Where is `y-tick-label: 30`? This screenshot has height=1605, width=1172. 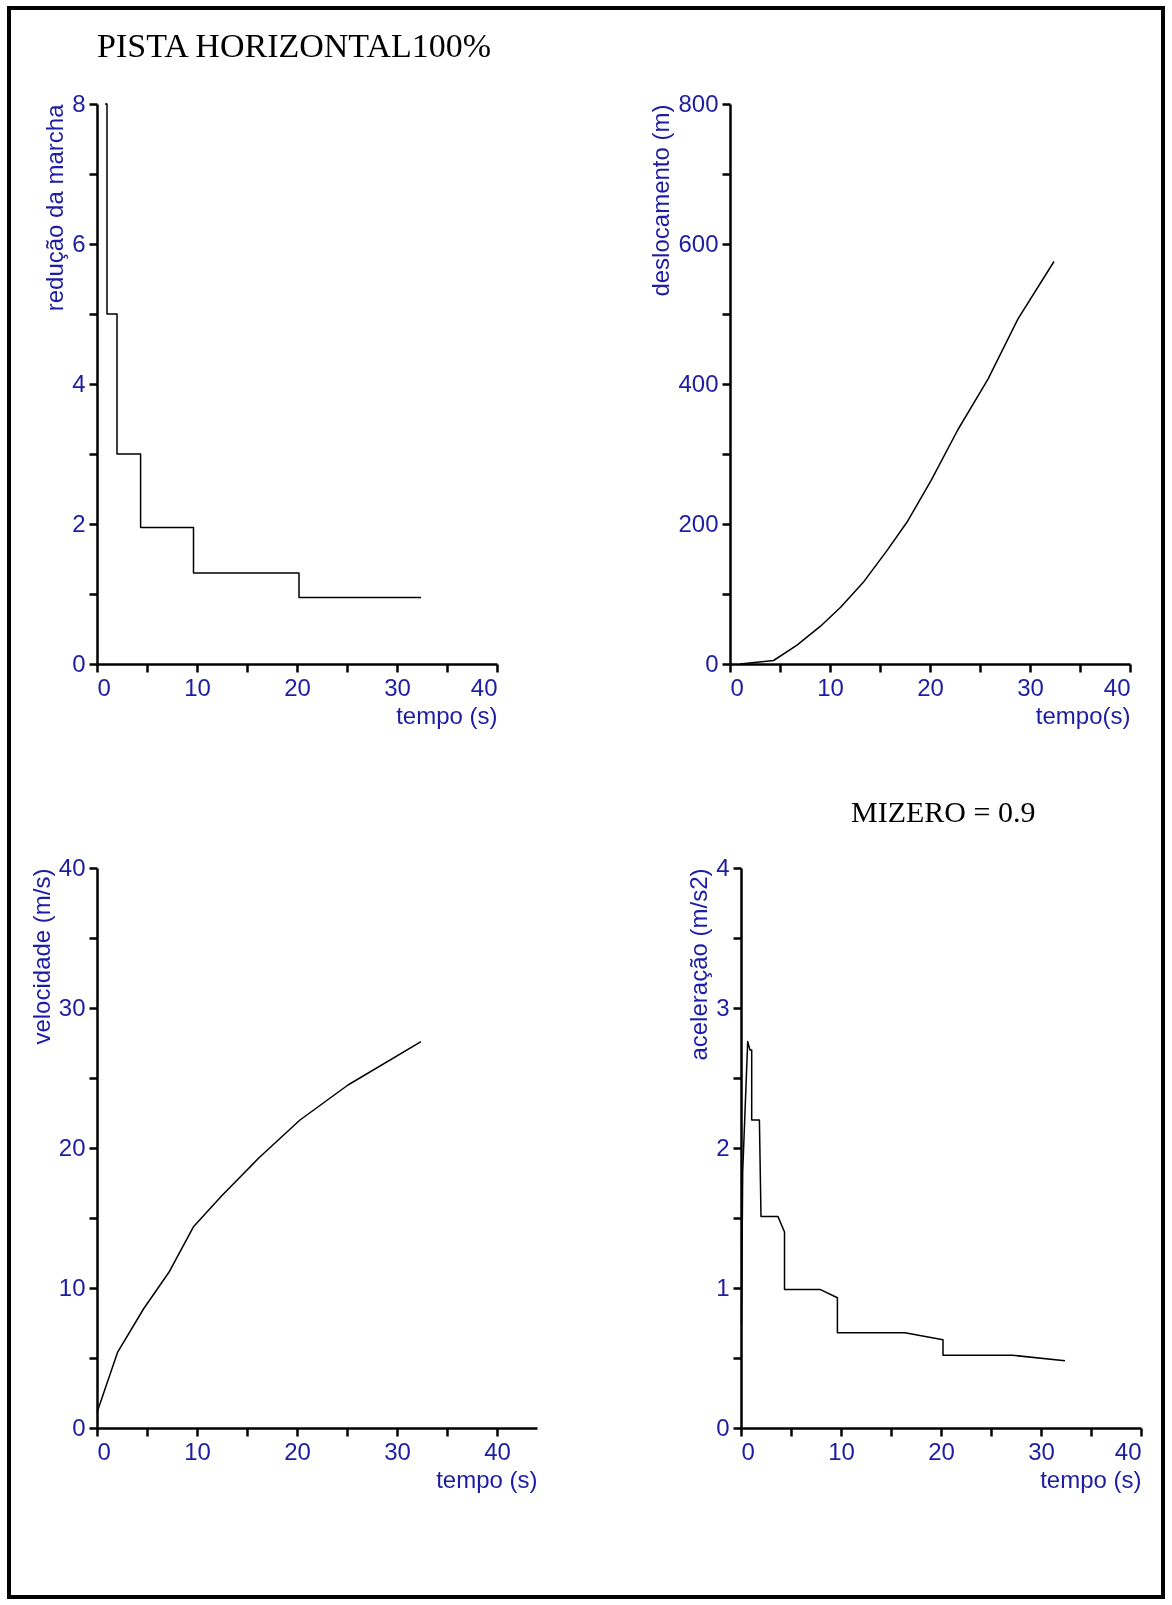 y-tick-label: 30 is located at coordinates (72, 1007).